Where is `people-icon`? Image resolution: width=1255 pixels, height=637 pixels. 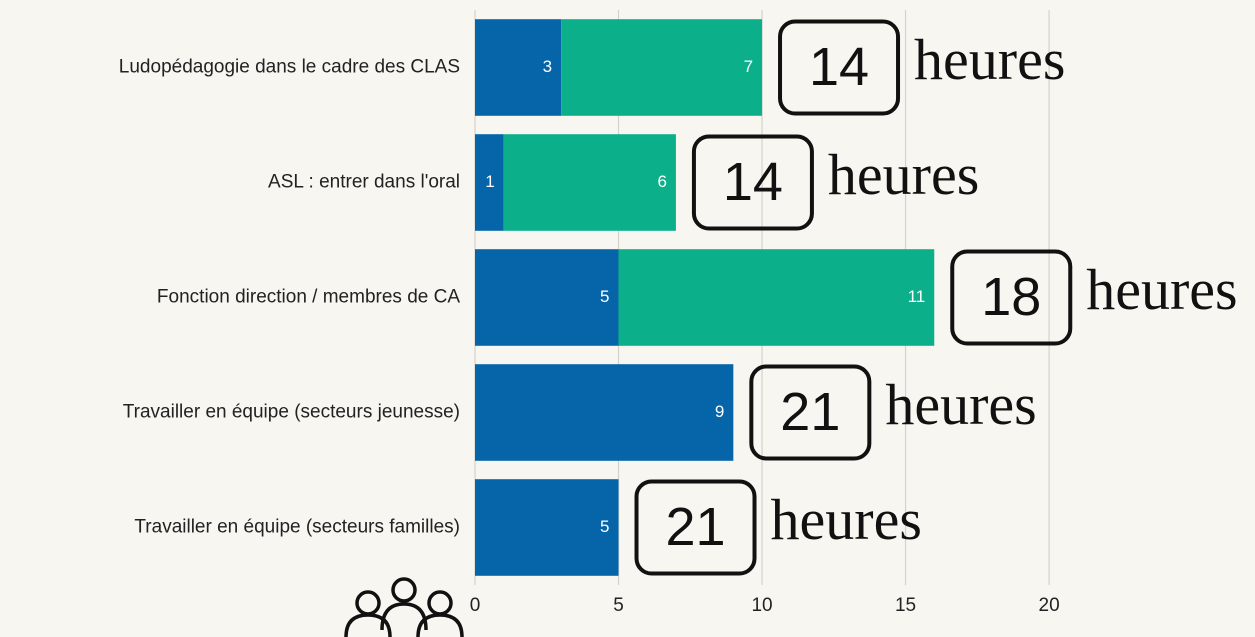
people-icon is located at coordinates (404, 607).